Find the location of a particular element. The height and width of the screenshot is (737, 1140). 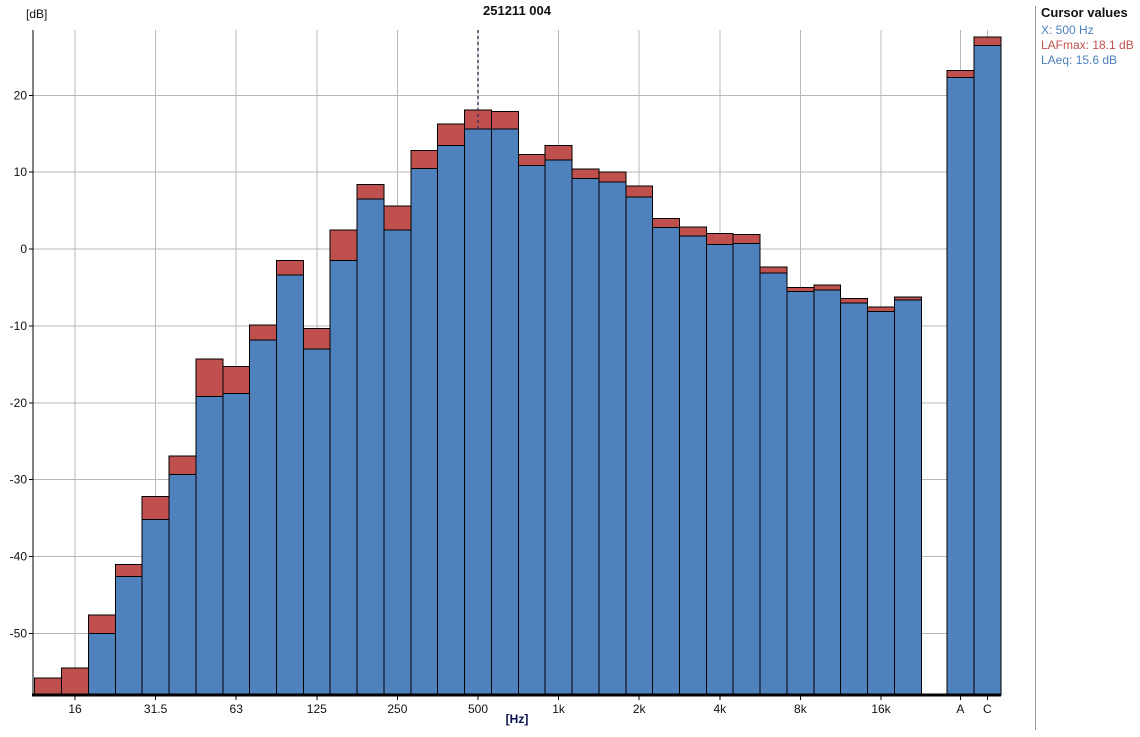

laeq-bar-16k is located at coordinates (881, 503).